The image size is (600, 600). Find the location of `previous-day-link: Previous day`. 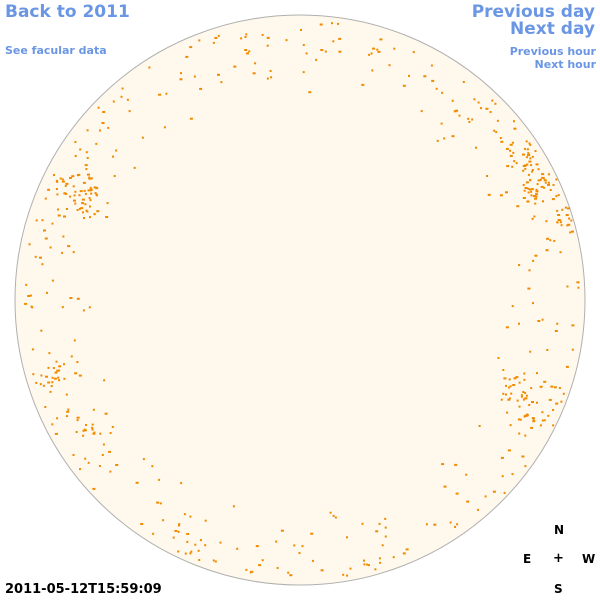

previous-day-link: Previous day is located at coordinates (533, 12).